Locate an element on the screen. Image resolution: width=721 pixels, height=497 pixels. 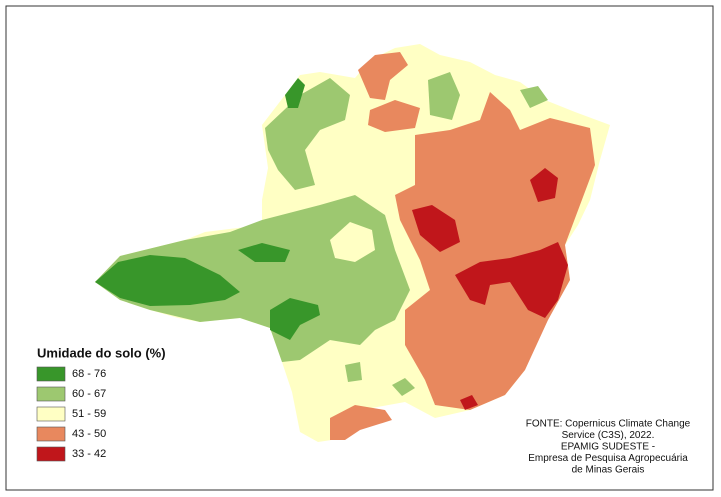
legend-label: 43 - 50 is located at coordinates (89, 434).